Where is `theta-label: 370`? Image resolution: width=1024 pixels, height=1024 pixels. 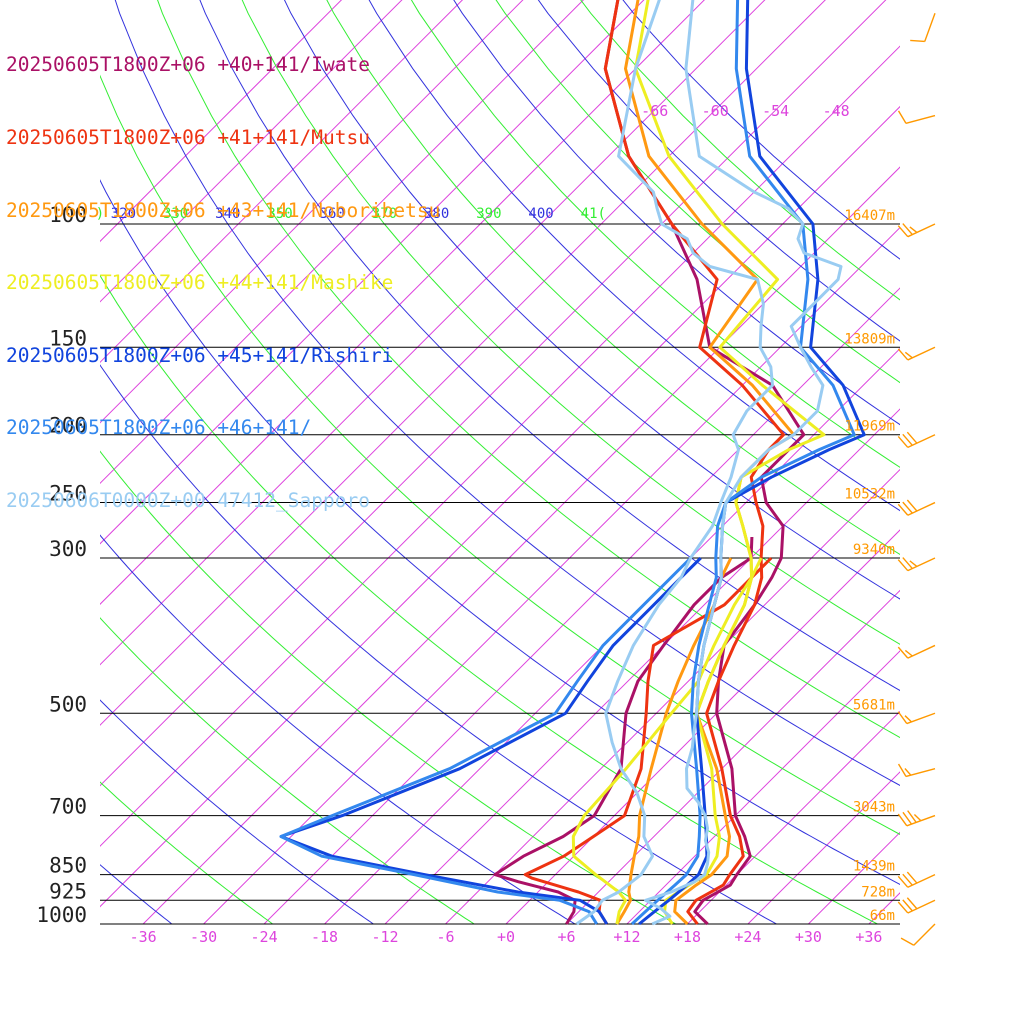
theta-label: 370 is located at coordinates (384, 214).